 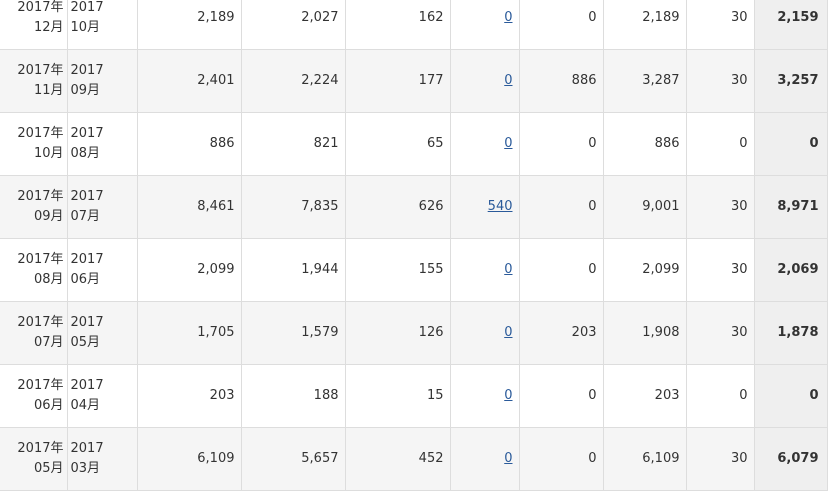 I want to click on table-cell: 155, so click(x=398, y=270).